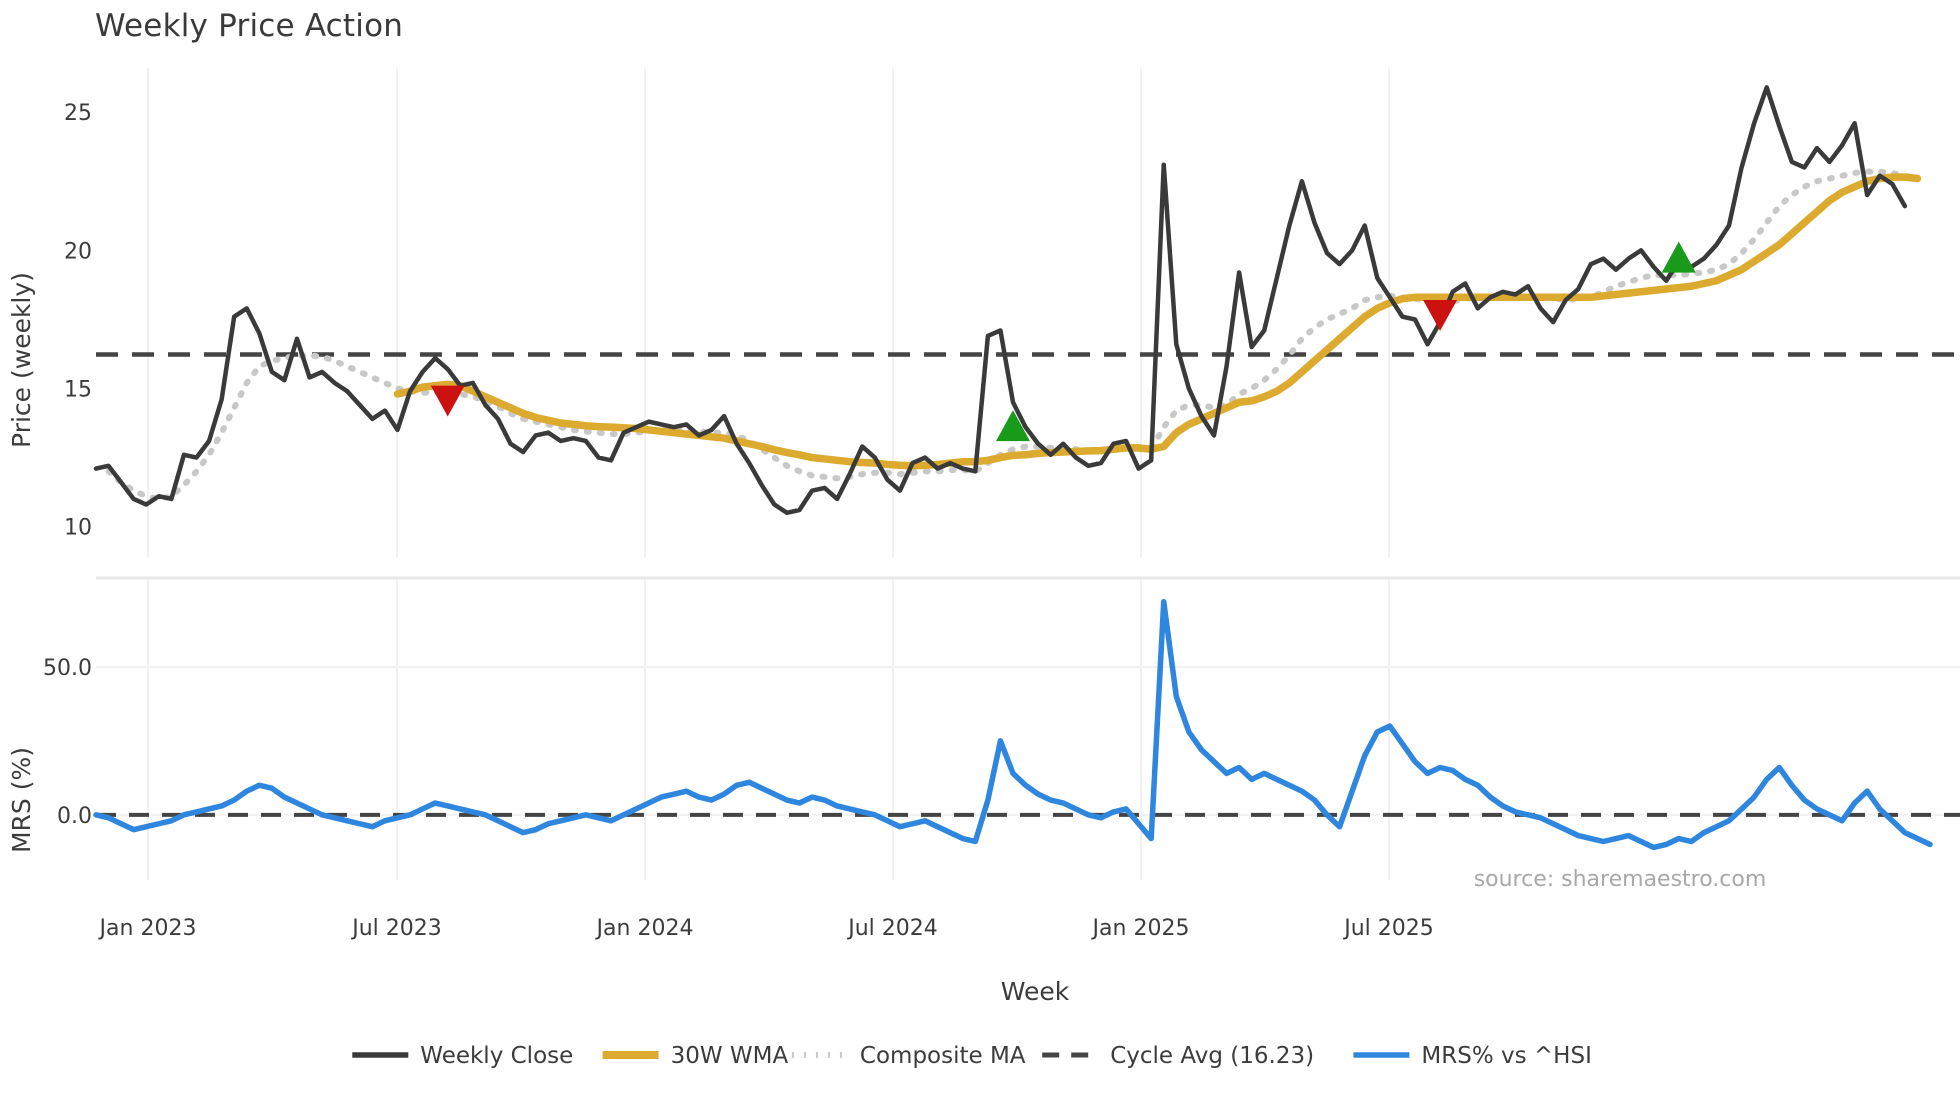 Image resolution: width=1960 pixels, height=1102 pixels. I want to click on signal-markers, so click(1063, 341).